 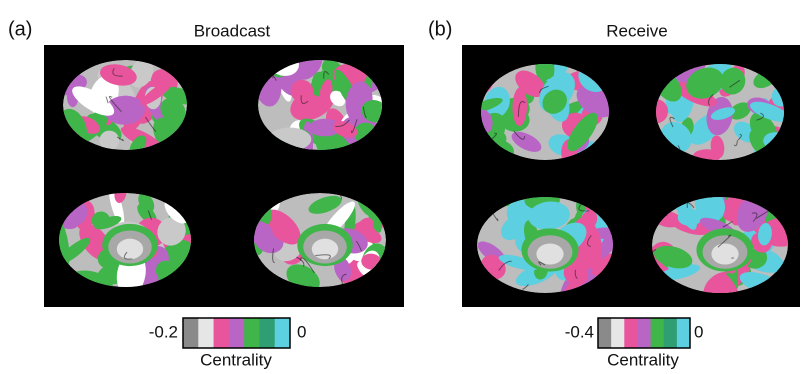 What do you see at coordinates (163, 331) in the screenshot?
I see `colorbar-min: -0.2` at bounding box center [163, 331].